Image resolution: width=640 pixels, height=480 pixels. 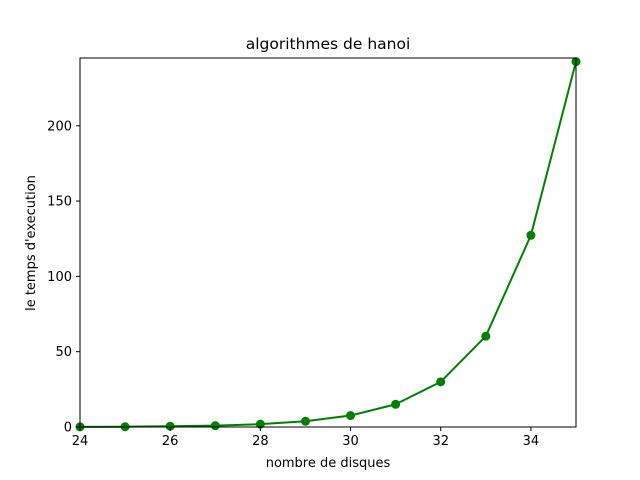 I want to click on y-tick-label: 50, so click(x=63, y=352).